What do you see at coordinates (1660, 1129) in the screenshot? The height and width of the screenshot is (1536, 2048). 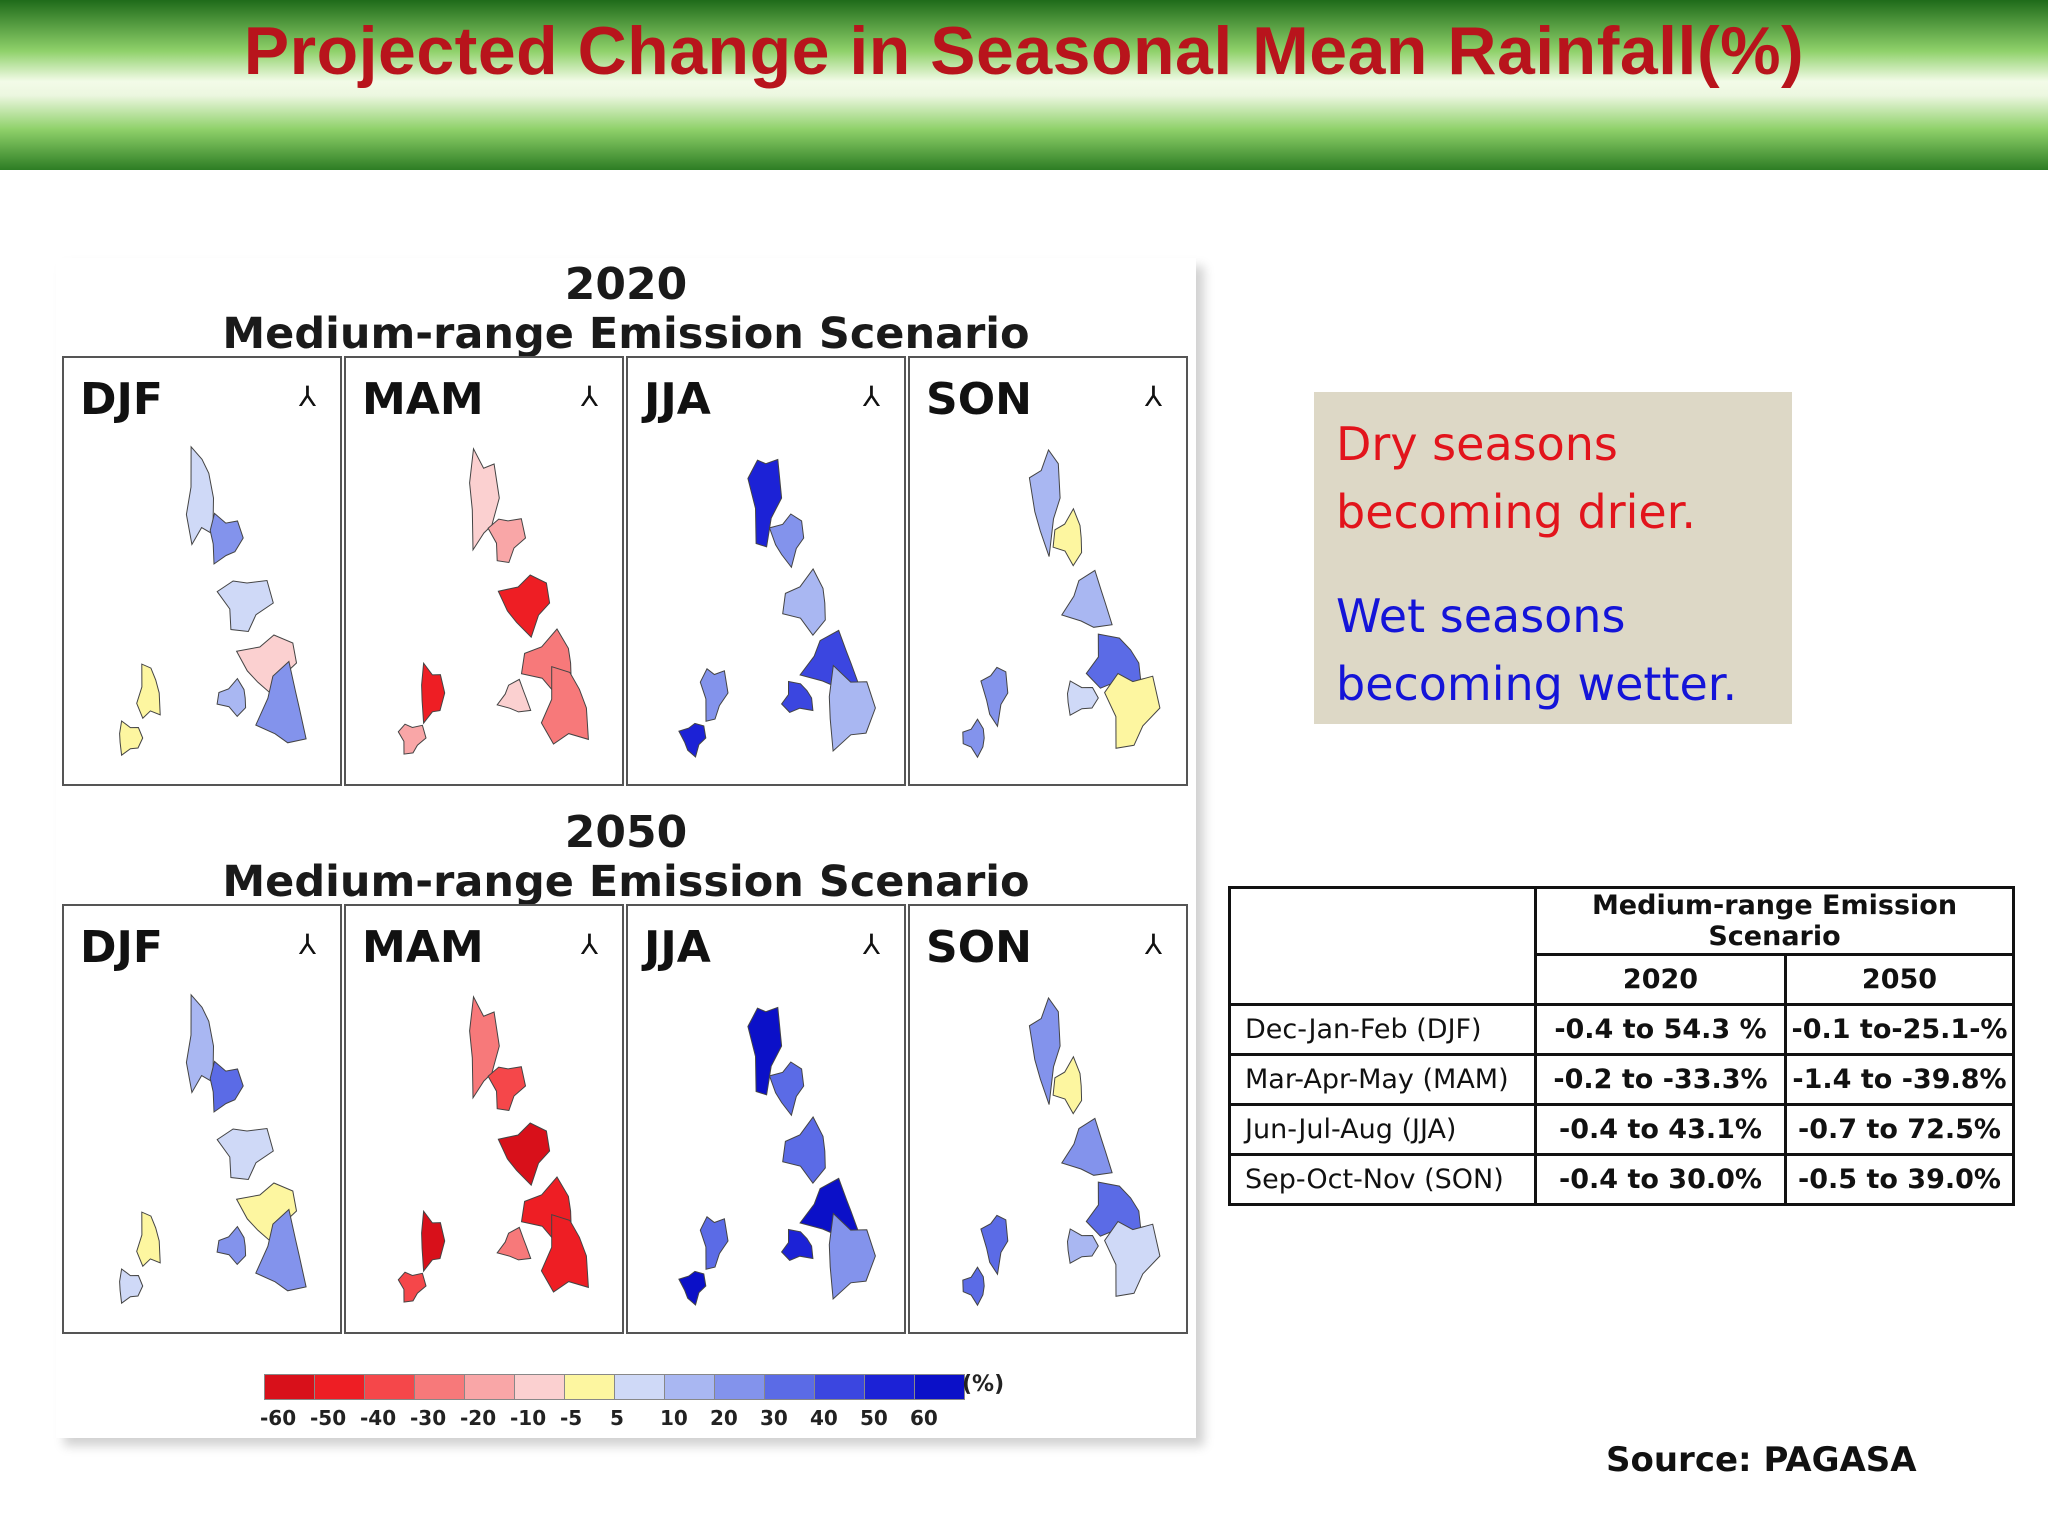 I see `table-value-cell: -0.4 to 43.1%` at bounding box center [1660, 1129].